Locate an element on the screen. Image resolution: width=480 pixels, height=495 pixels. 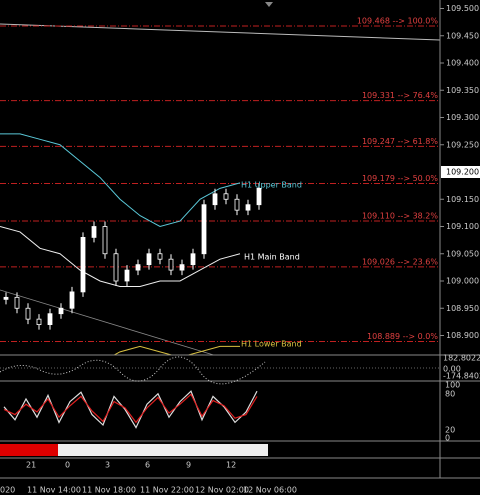
band-label: H1 Upper Band is located at coordinates (271, 184).